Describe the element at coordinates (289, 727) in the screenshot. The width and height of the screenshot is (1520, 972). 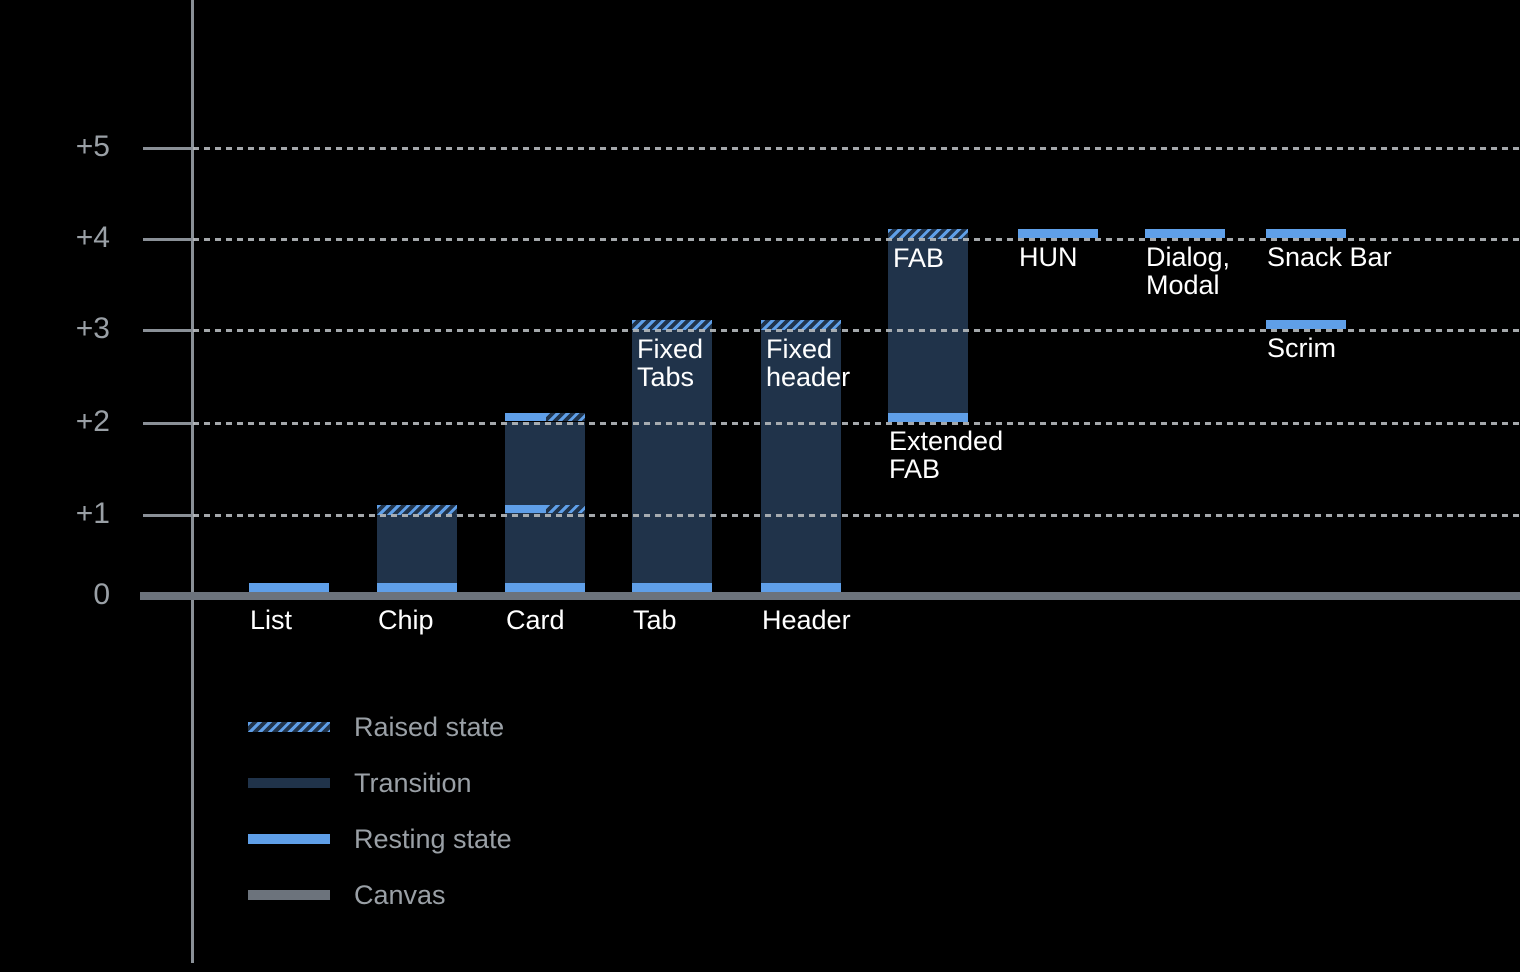
I see `legend-swatch-raised-state` at that location.